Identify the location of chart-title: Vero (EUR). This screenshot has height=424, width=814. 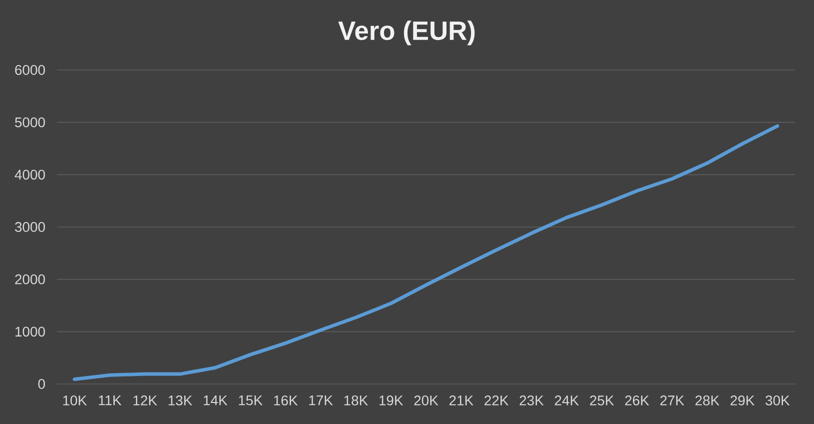
(406, 33).